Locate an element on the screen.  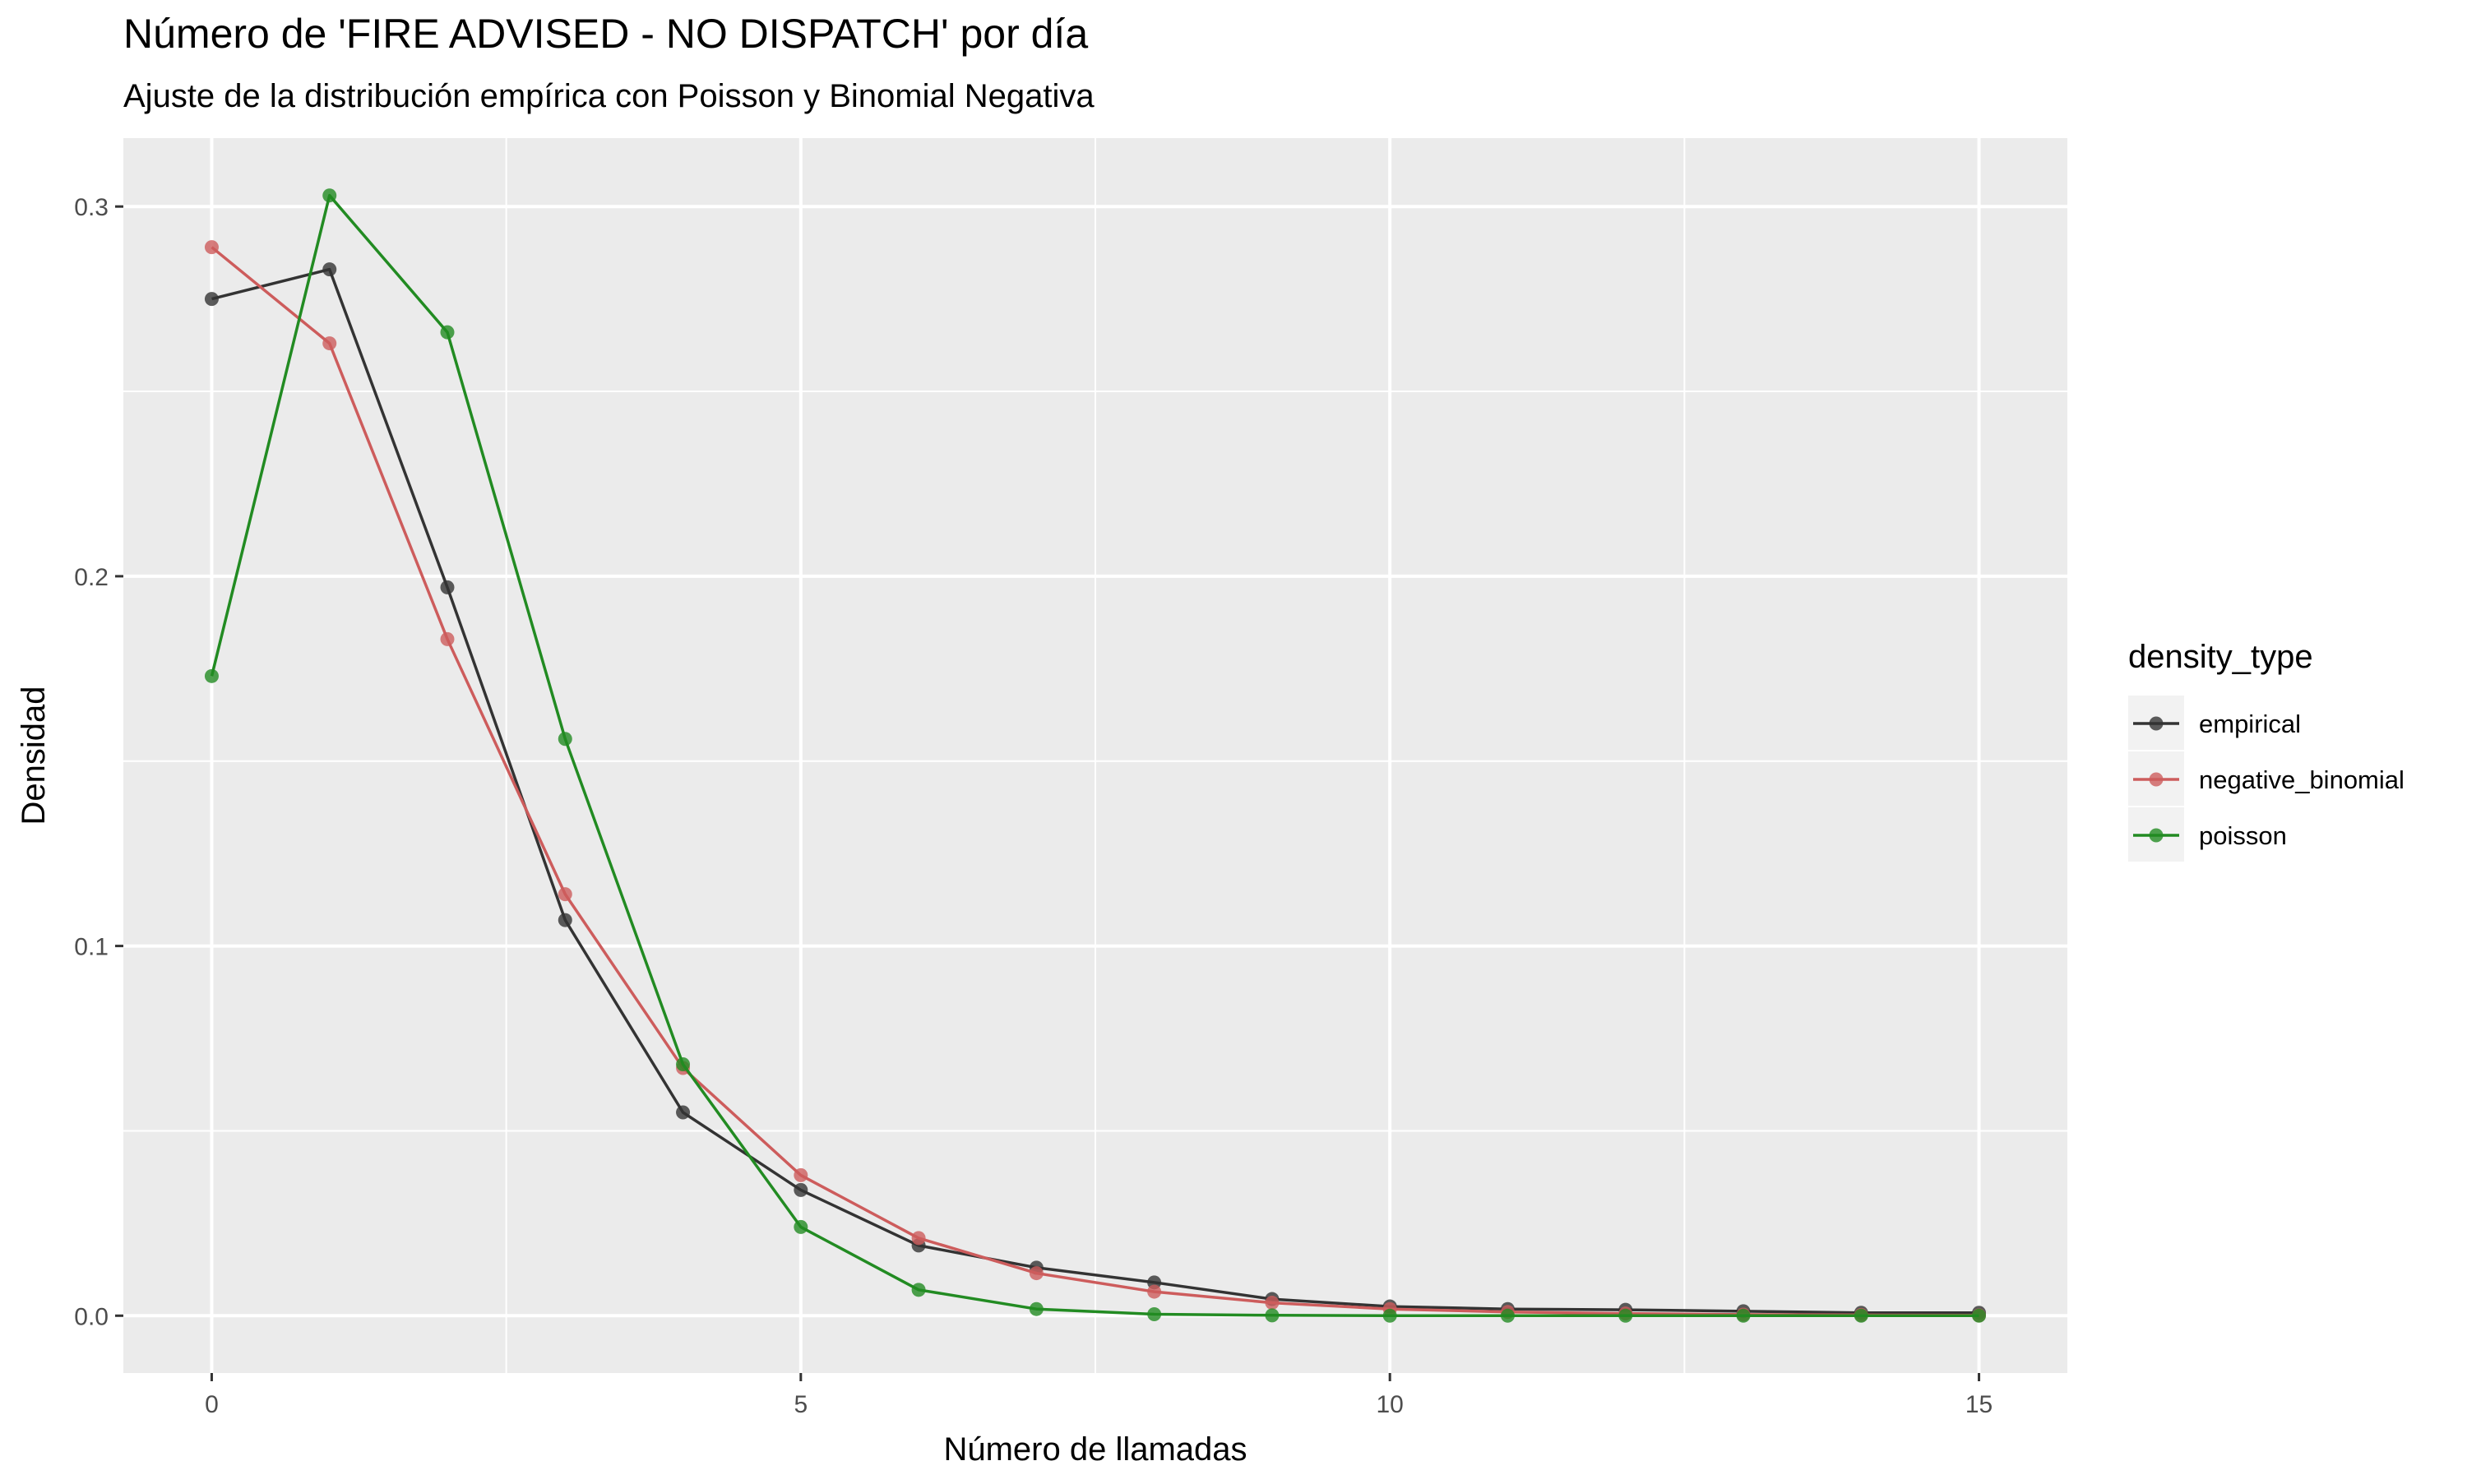
y-tick-label: 0.2 is located at coordinates (92, 578).